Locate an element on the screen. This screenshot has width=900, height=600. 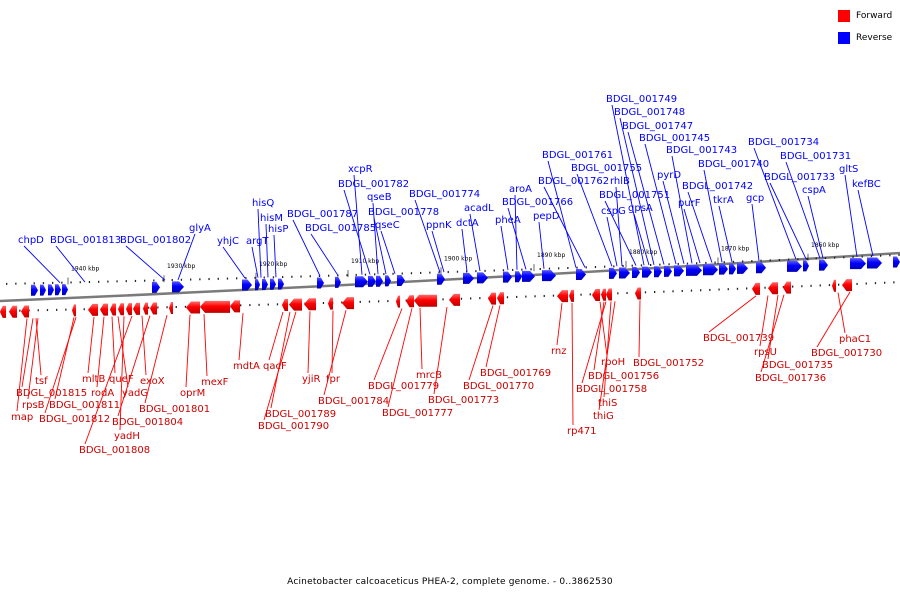
legend-forward-label: Forward is located at coordinates (874, 16).